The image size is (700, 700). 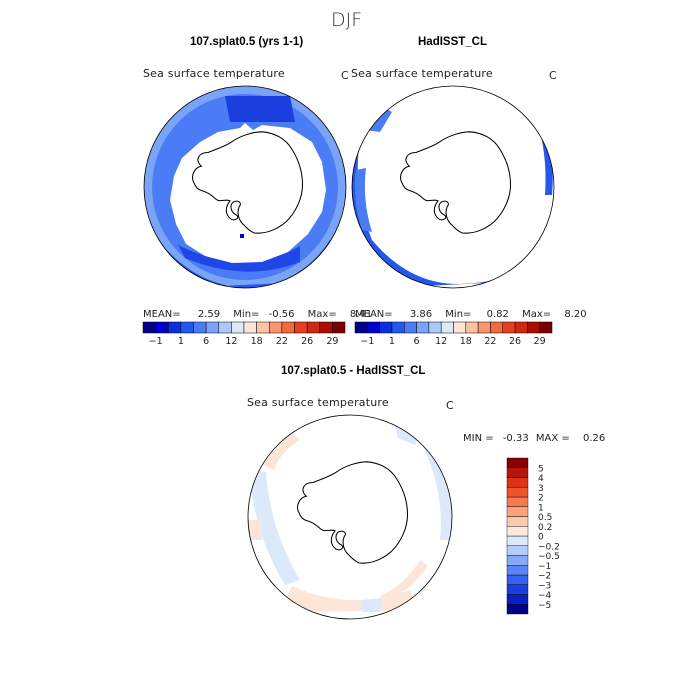 I want to click on diff-colorbar-tick-label: 0.2, so click(x=545, y=528).